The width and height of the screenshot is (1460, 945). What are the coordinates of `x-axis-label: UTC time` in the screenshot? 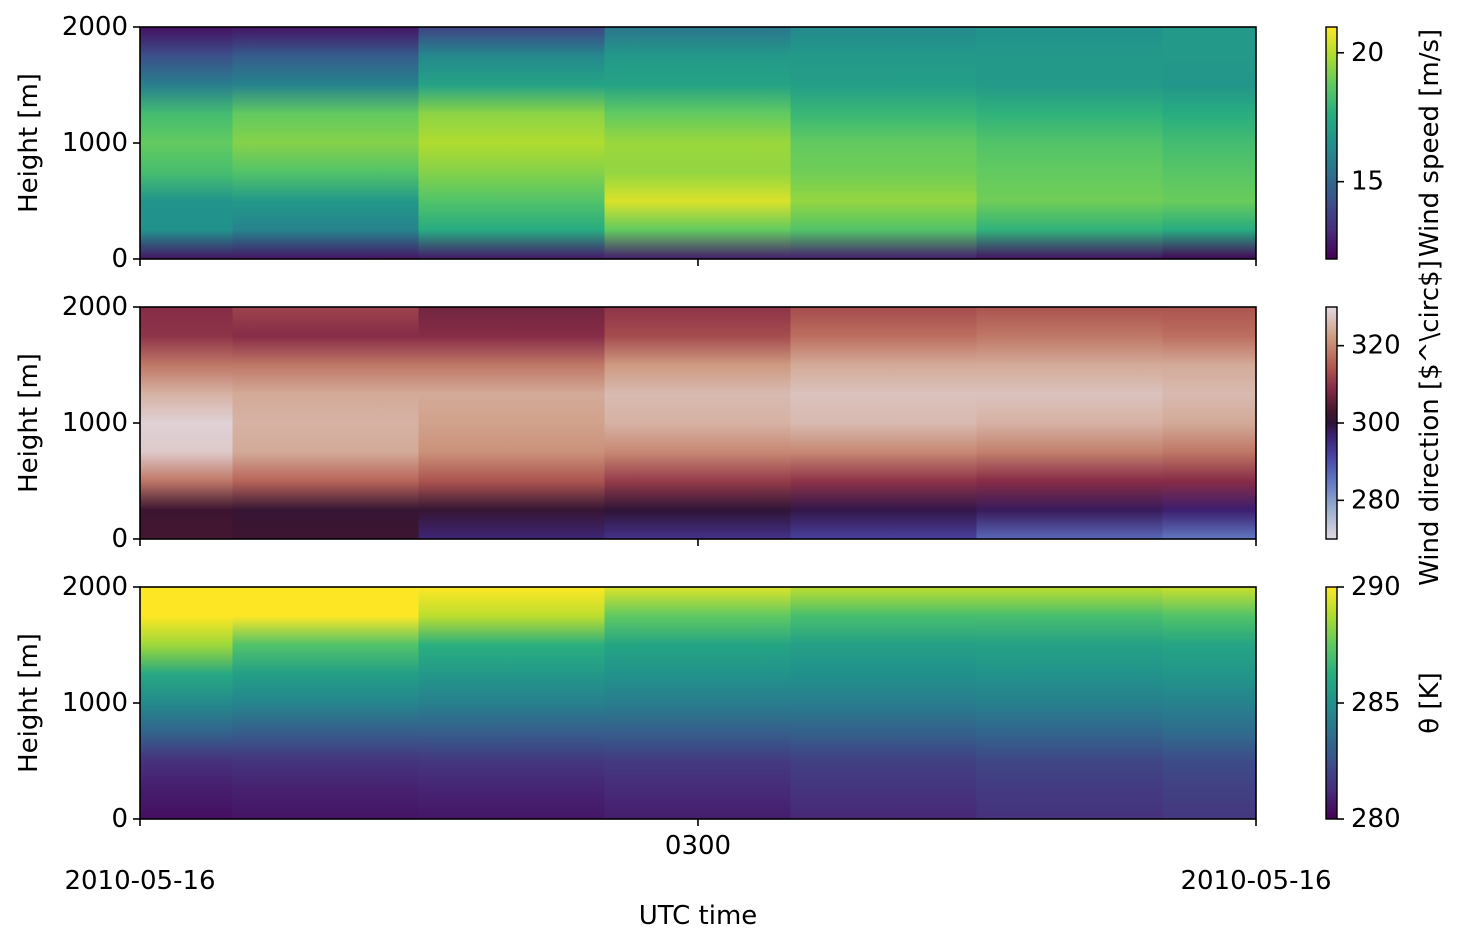 It's located at (698, 916).